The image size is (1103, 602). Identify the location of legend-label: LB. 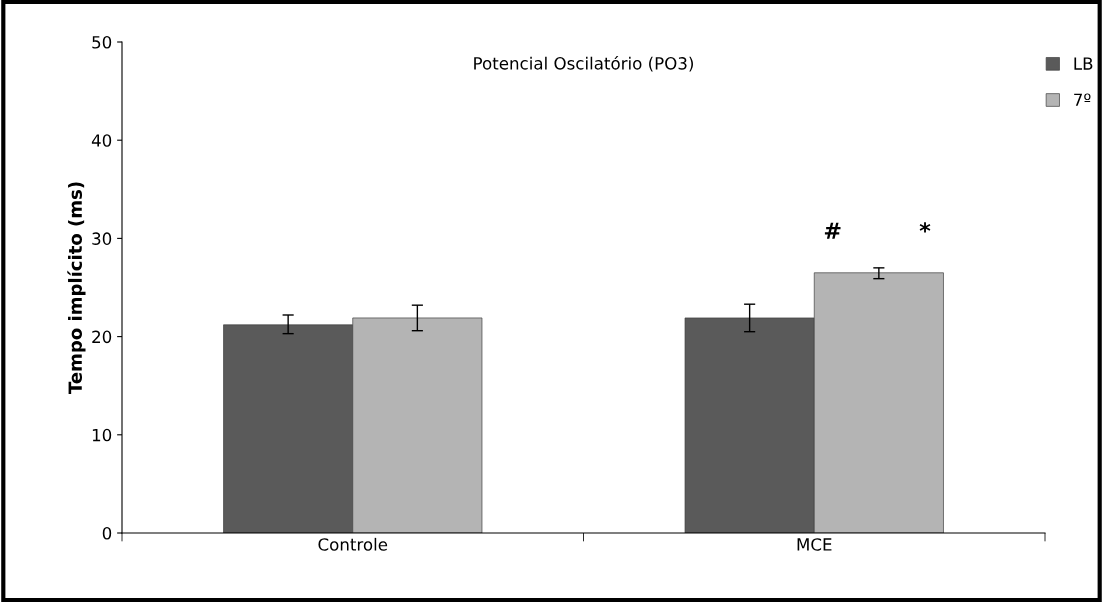
(1083, 63).